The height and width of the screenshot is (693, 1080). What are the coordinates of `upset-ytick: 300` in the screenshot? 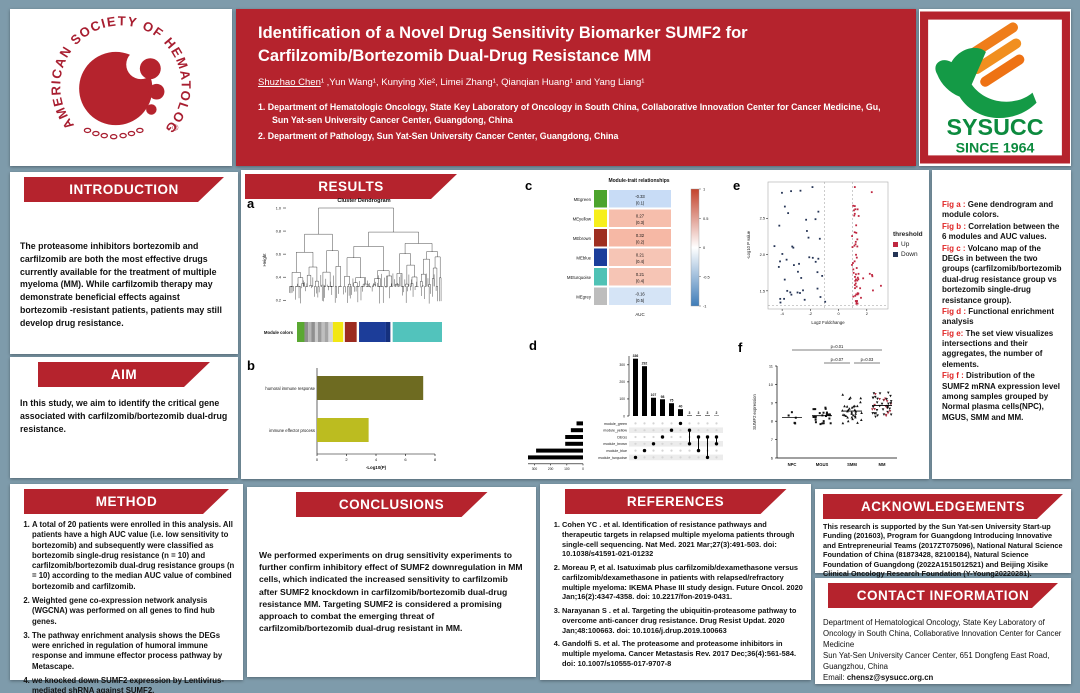 It's located at (622, 365).